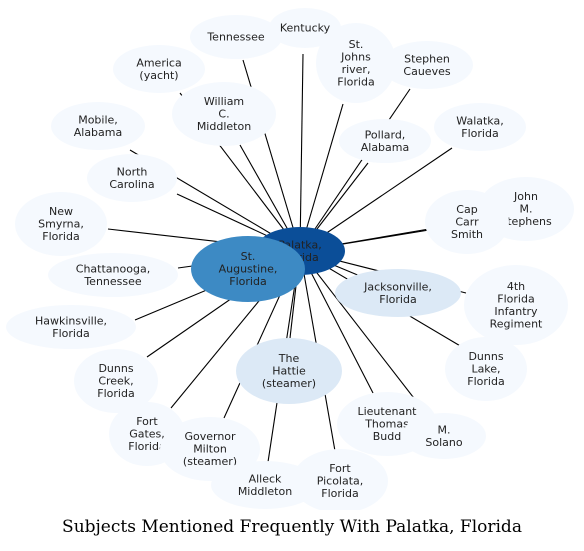 This screenshot has height=551, width=584. I want to click on node-label-alleck-middleton: Alleck, so click(265, 478).